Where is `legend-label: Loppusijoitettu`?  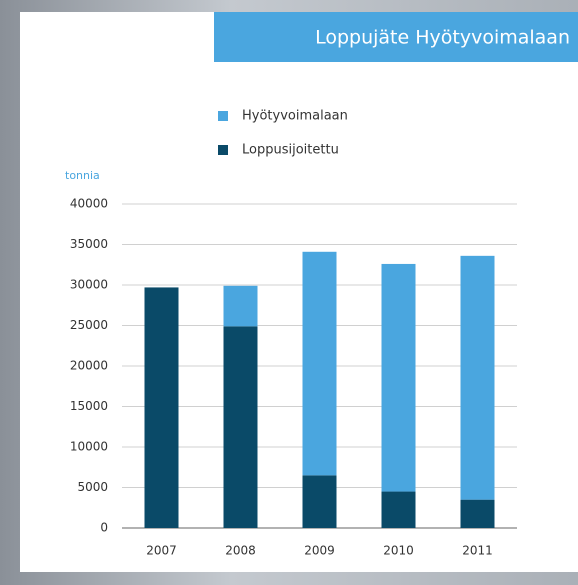
legend-label: Loppusijoitettu is located at coordinates (290, 150).